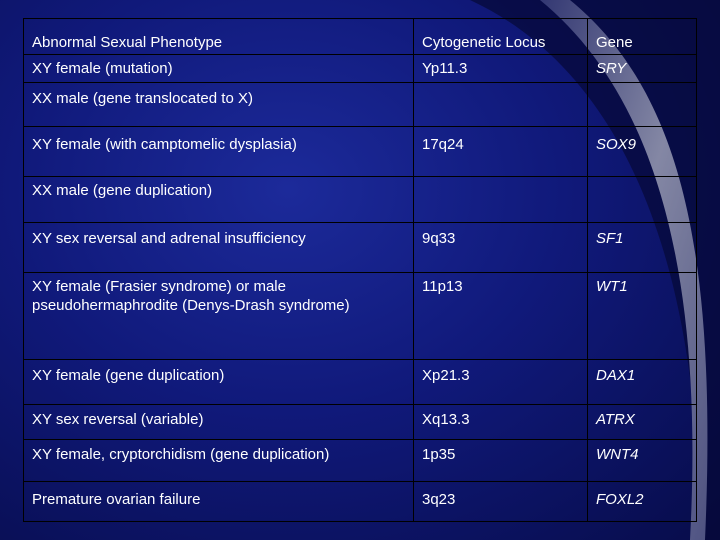  What do you see at coordinates (500, 501) in the screenshot?
I see `locus-cell: 3q23` at bounding box center [500, 501].